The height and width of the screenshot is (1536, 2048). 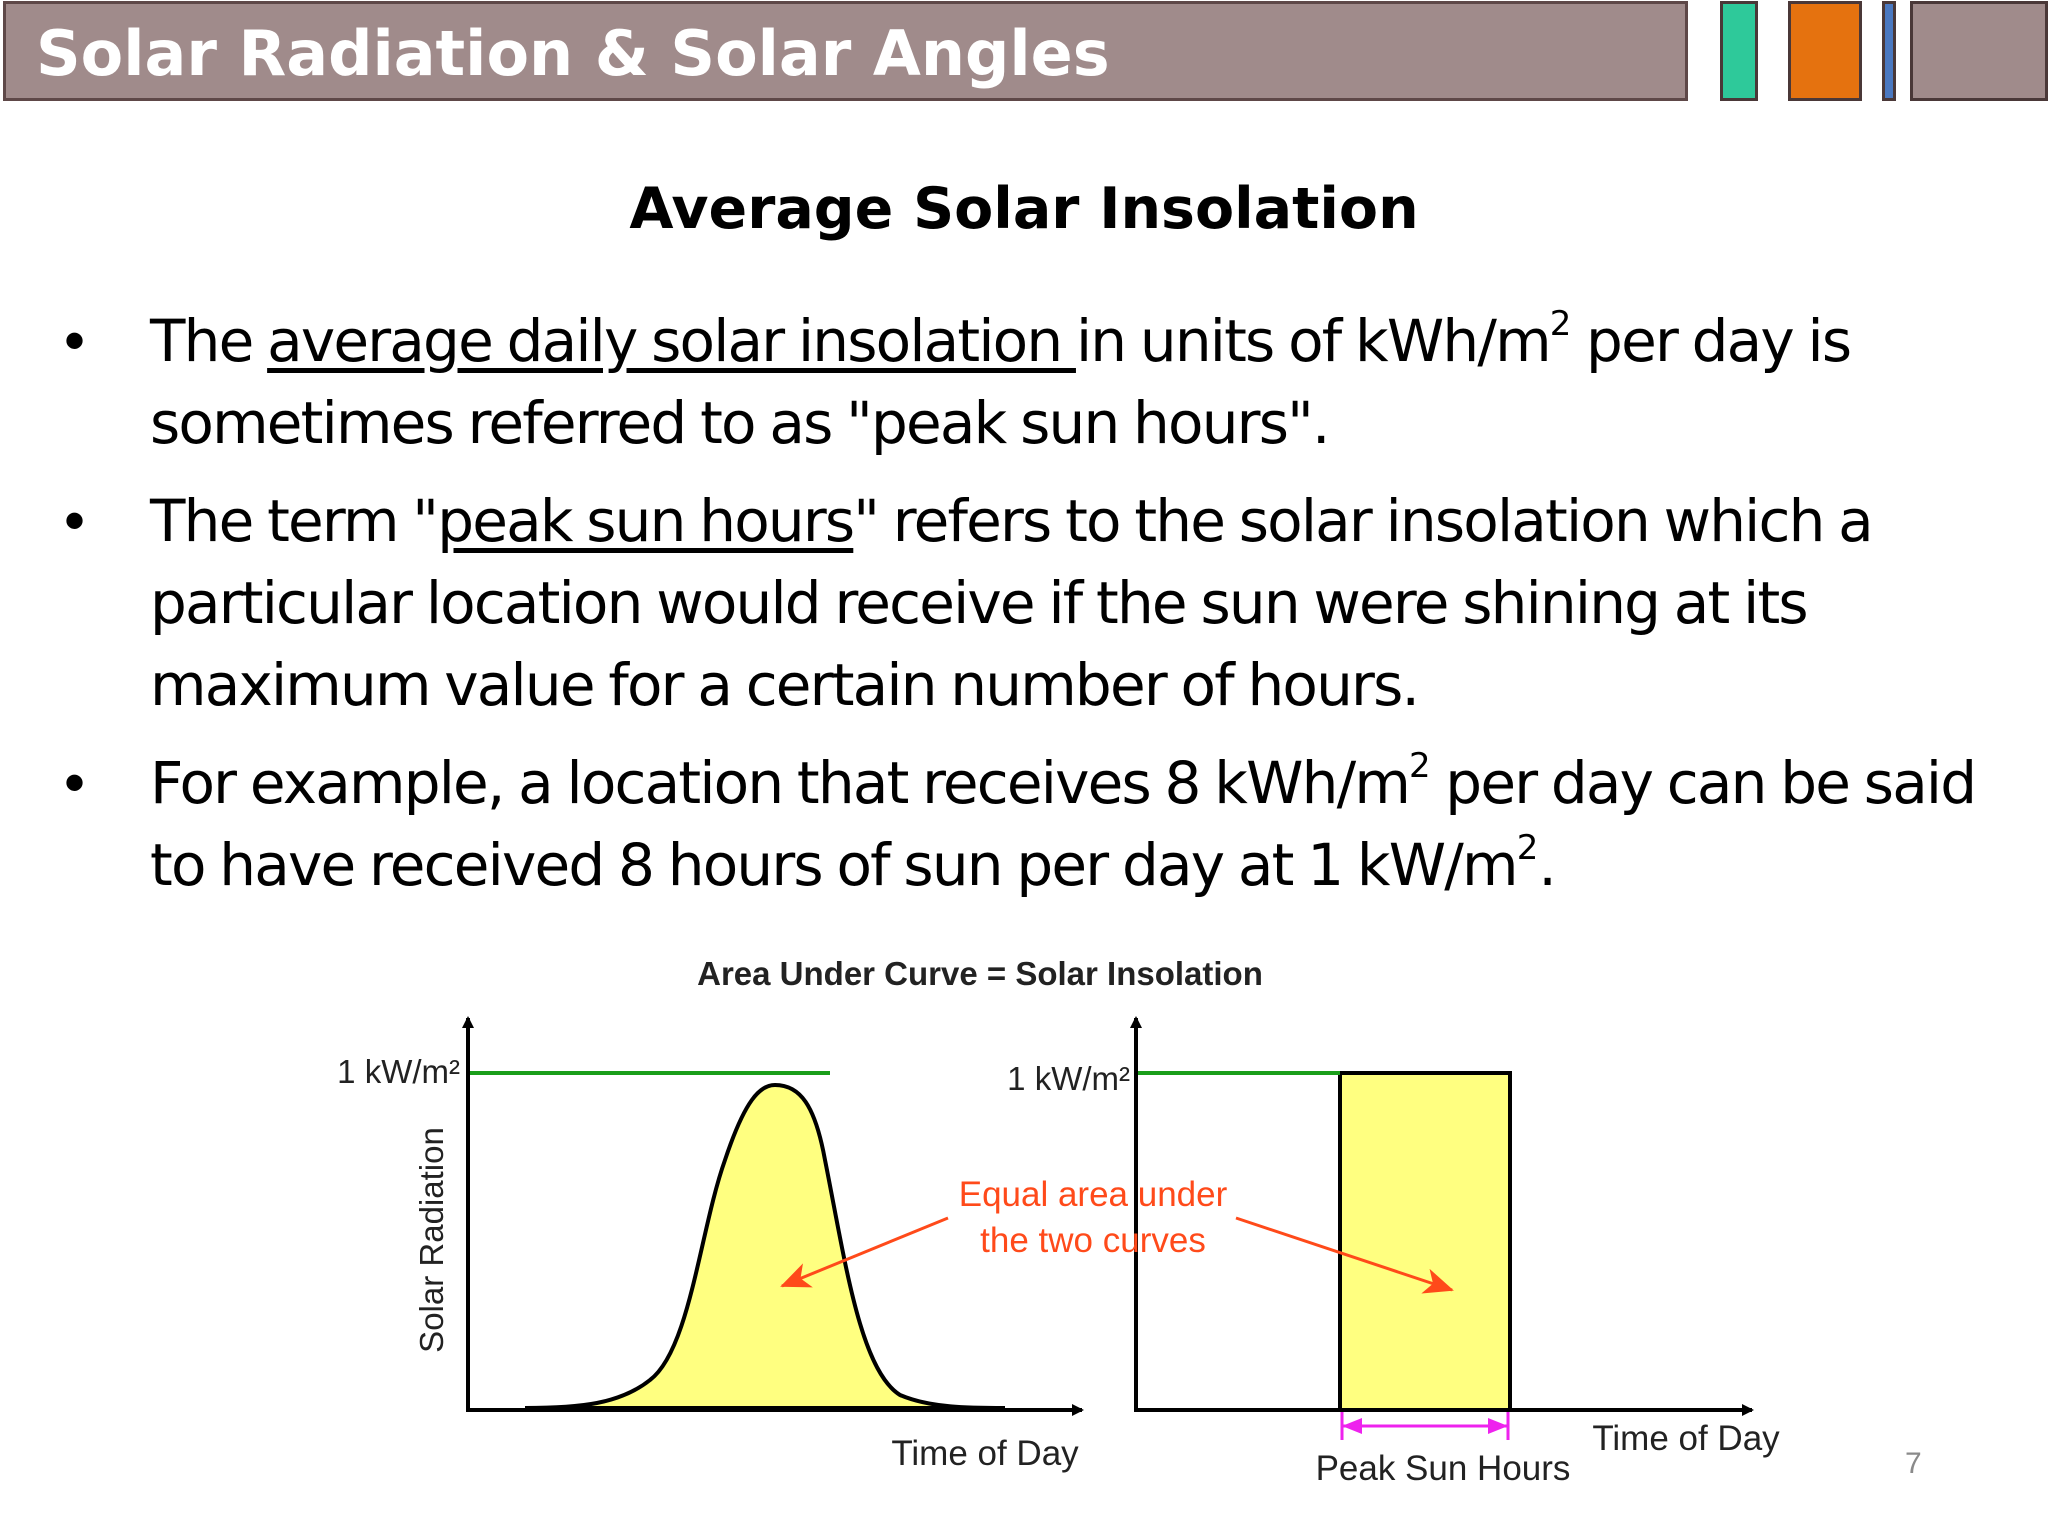 I want to click on annotation-arrow-right, so click(x=1344, y=1255).